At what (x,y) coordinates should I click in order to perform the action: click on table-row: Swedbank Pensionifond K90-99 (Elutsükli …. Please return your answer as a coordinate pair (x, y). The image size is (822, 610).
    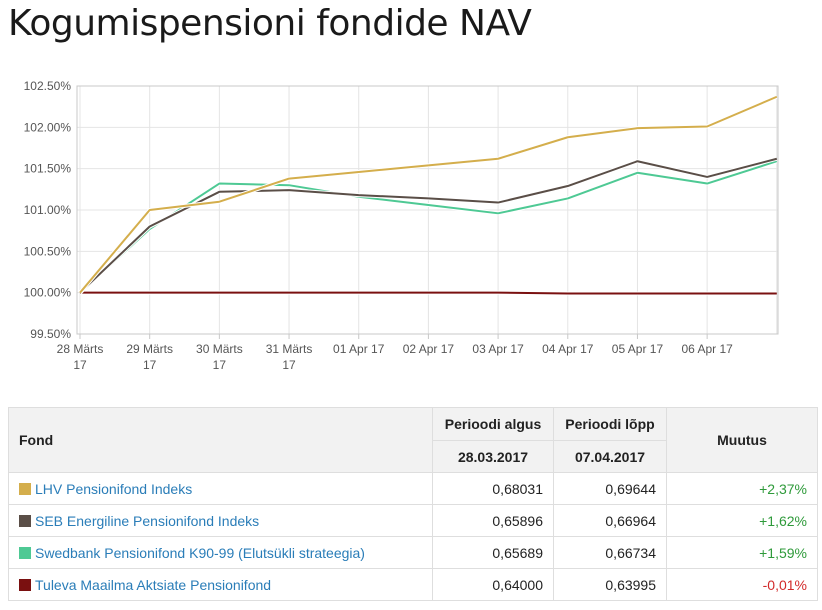
    Looking at the image, I should click on (413, 552).